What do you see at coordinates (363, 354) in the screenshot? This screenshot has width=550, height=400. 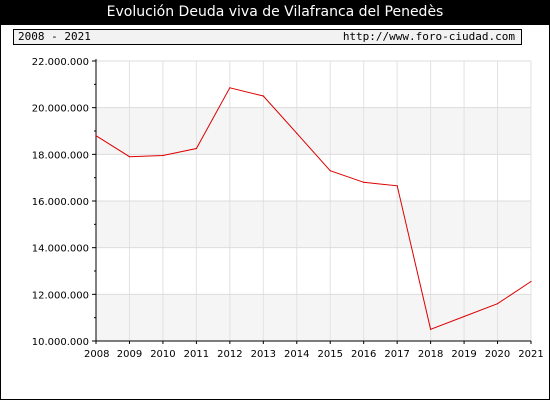 I see `x-tick-label: 2016` at bounding box center [363, 354].